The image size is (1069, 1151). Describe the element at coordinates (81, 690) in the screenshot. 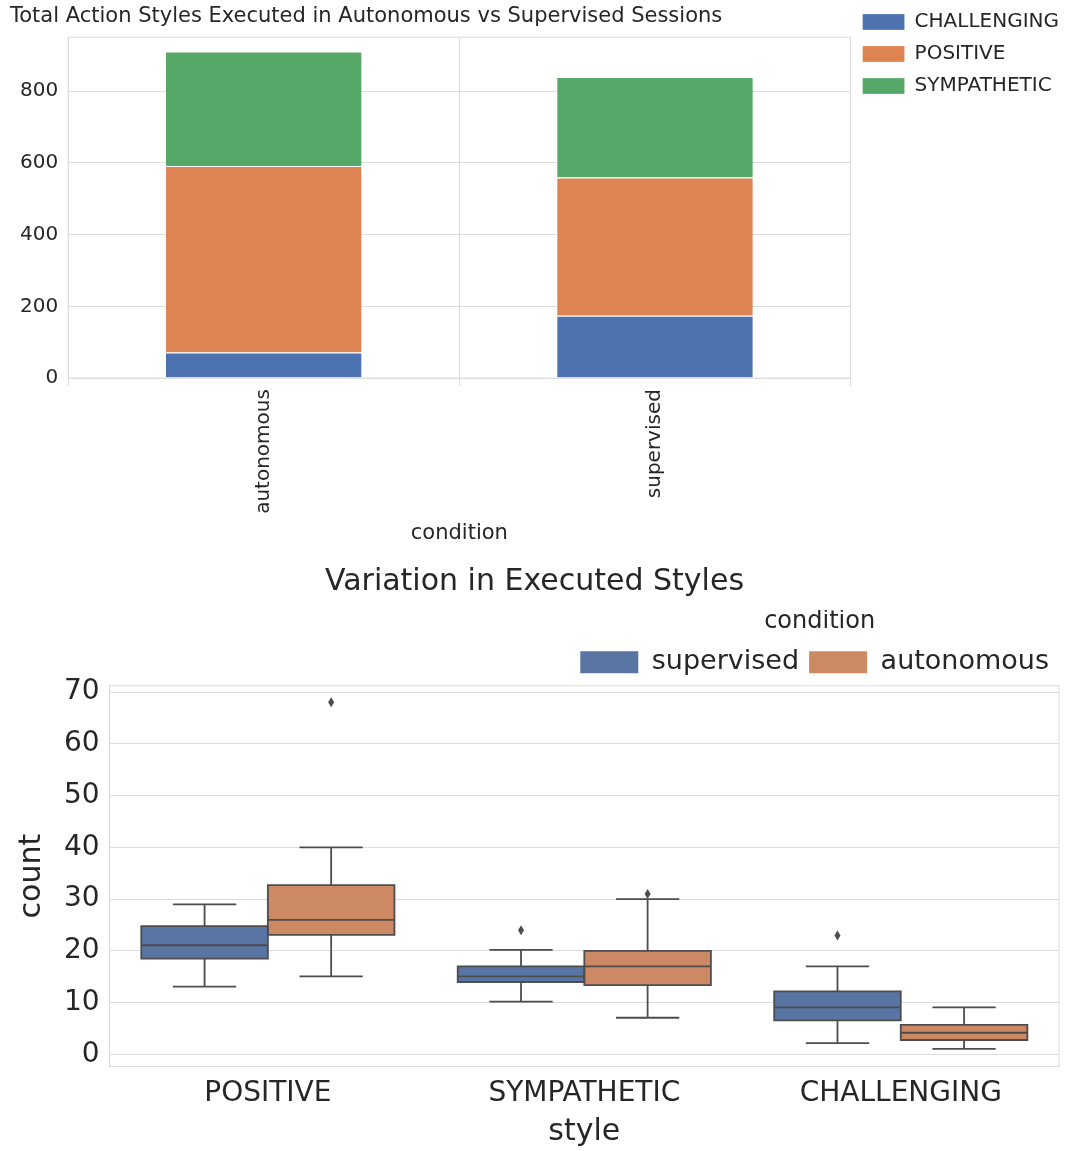

I see `y-tick-label: 70` at that location.